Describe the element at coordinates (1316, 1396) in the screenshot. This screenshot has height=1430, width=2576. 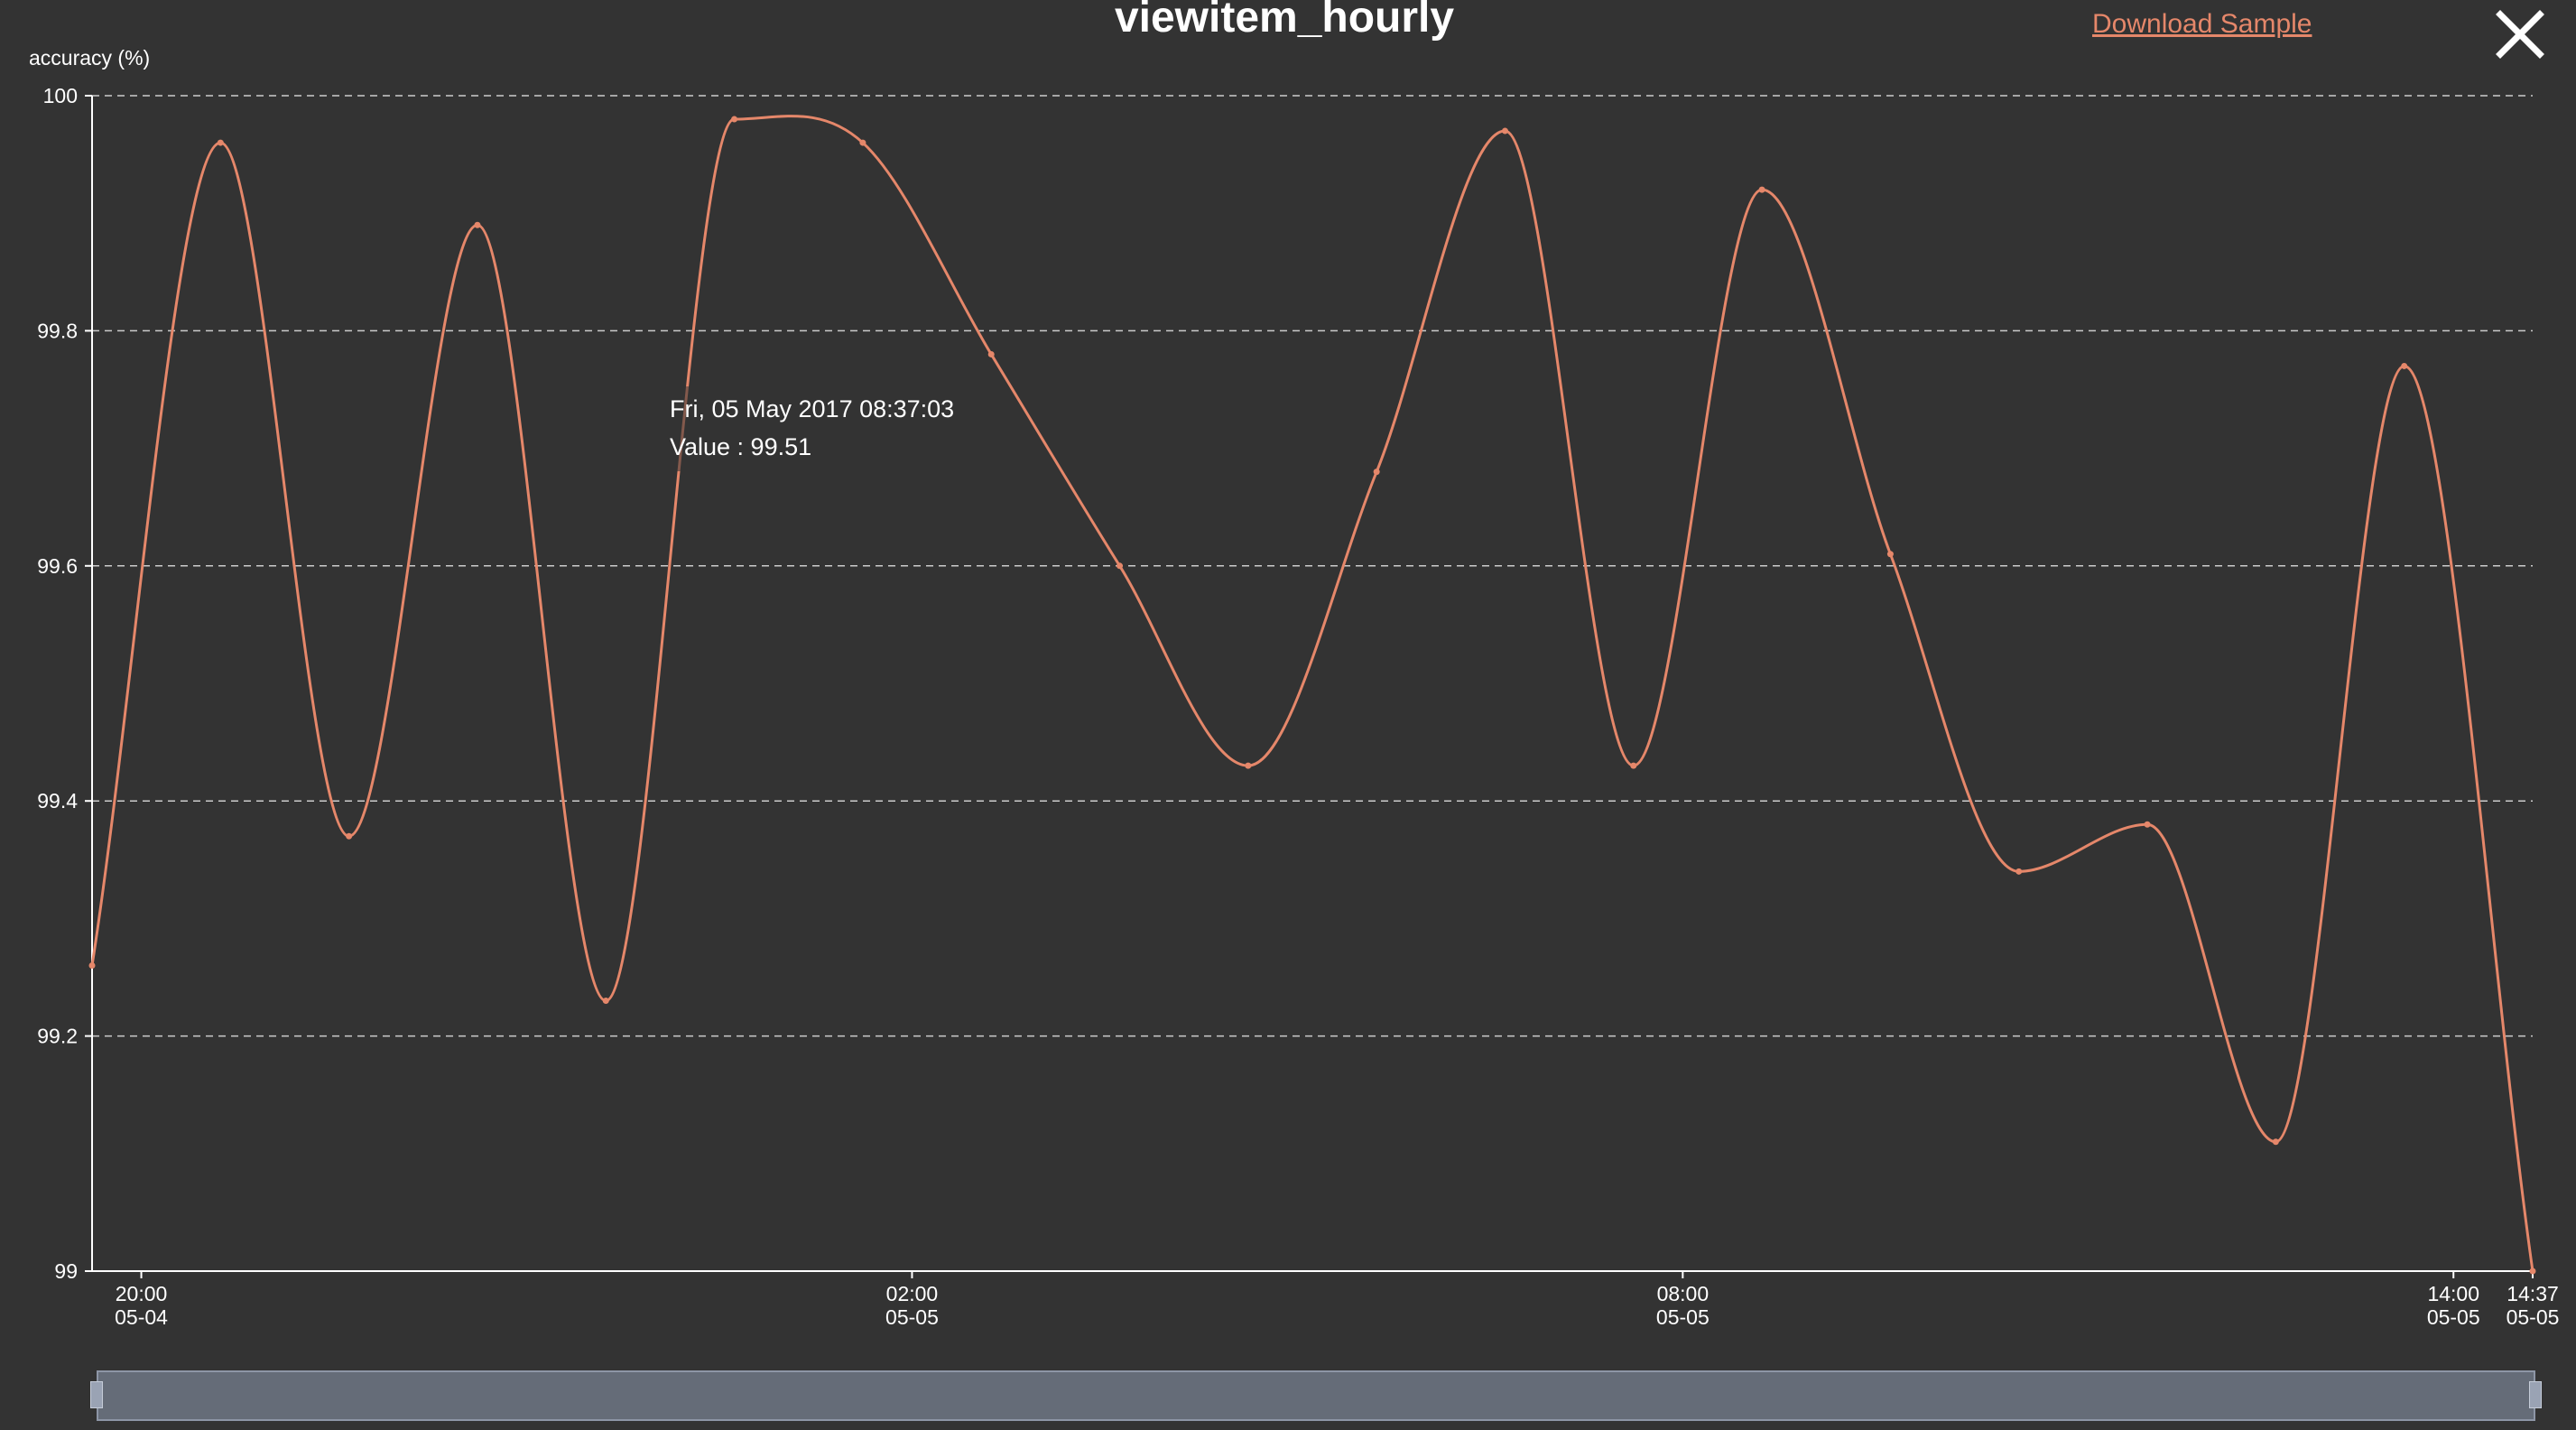
I see `data-zoom-slider` at that location.